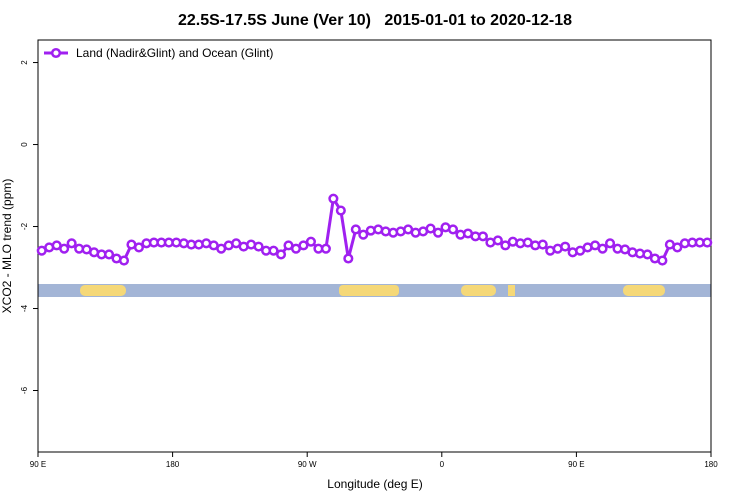  What do you see at coordinates (374, 290) in the screenshot?
I see `land-ocean-strip` at bounding box center [374, 290].